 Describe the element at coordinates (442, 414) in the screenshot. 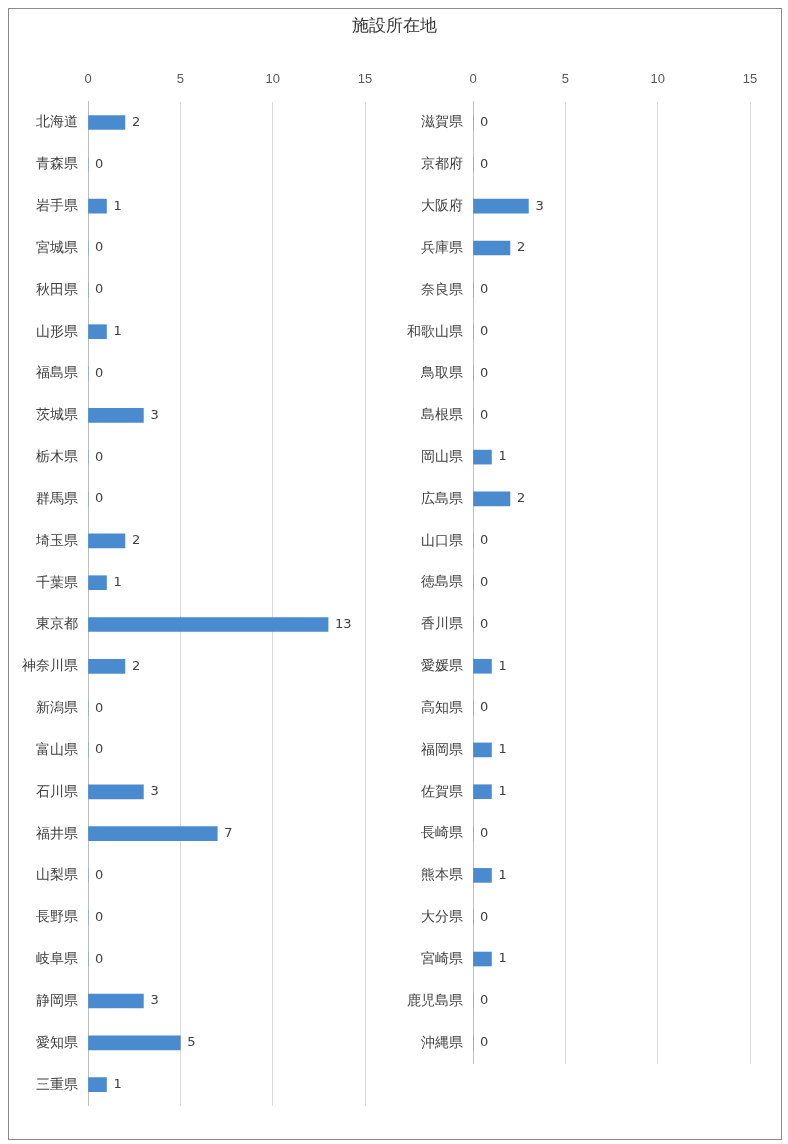

I see `y-tick-label: 島根県` at that location.